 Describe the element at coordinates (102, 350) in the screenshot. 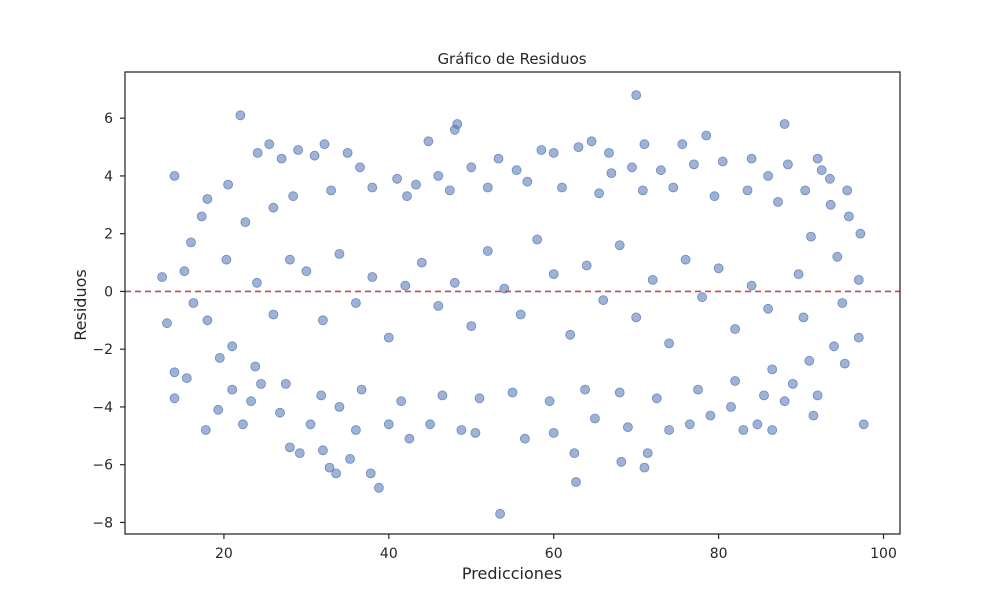

I see `y-tick-label: −2` at that location.